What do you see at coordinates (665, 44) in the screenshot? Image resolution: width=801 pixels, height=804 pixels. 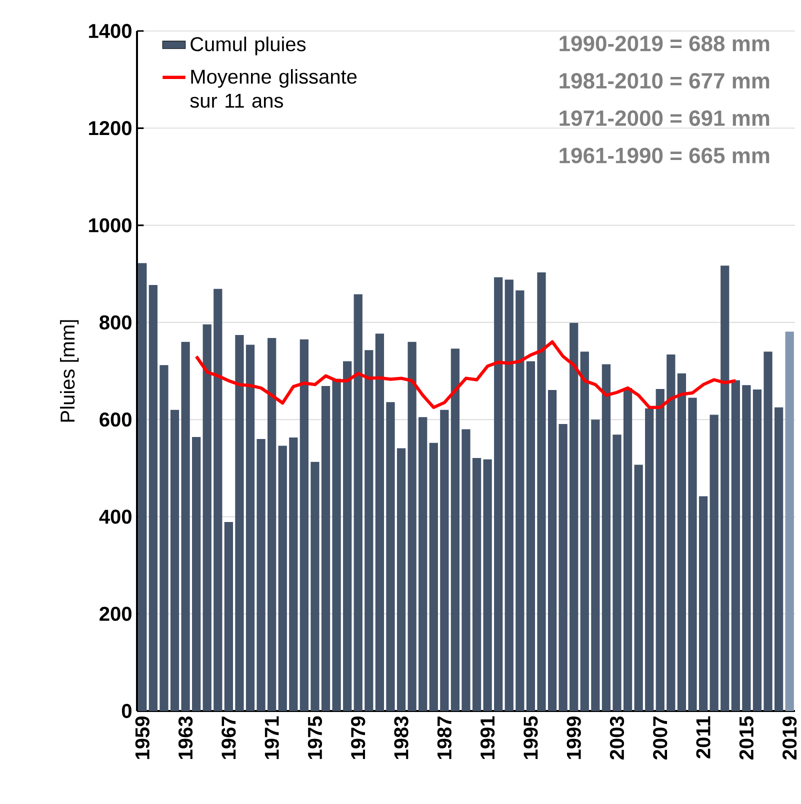 I see `annotation: 1990-2019 = 688 mm` at bounding box center [665, 44].